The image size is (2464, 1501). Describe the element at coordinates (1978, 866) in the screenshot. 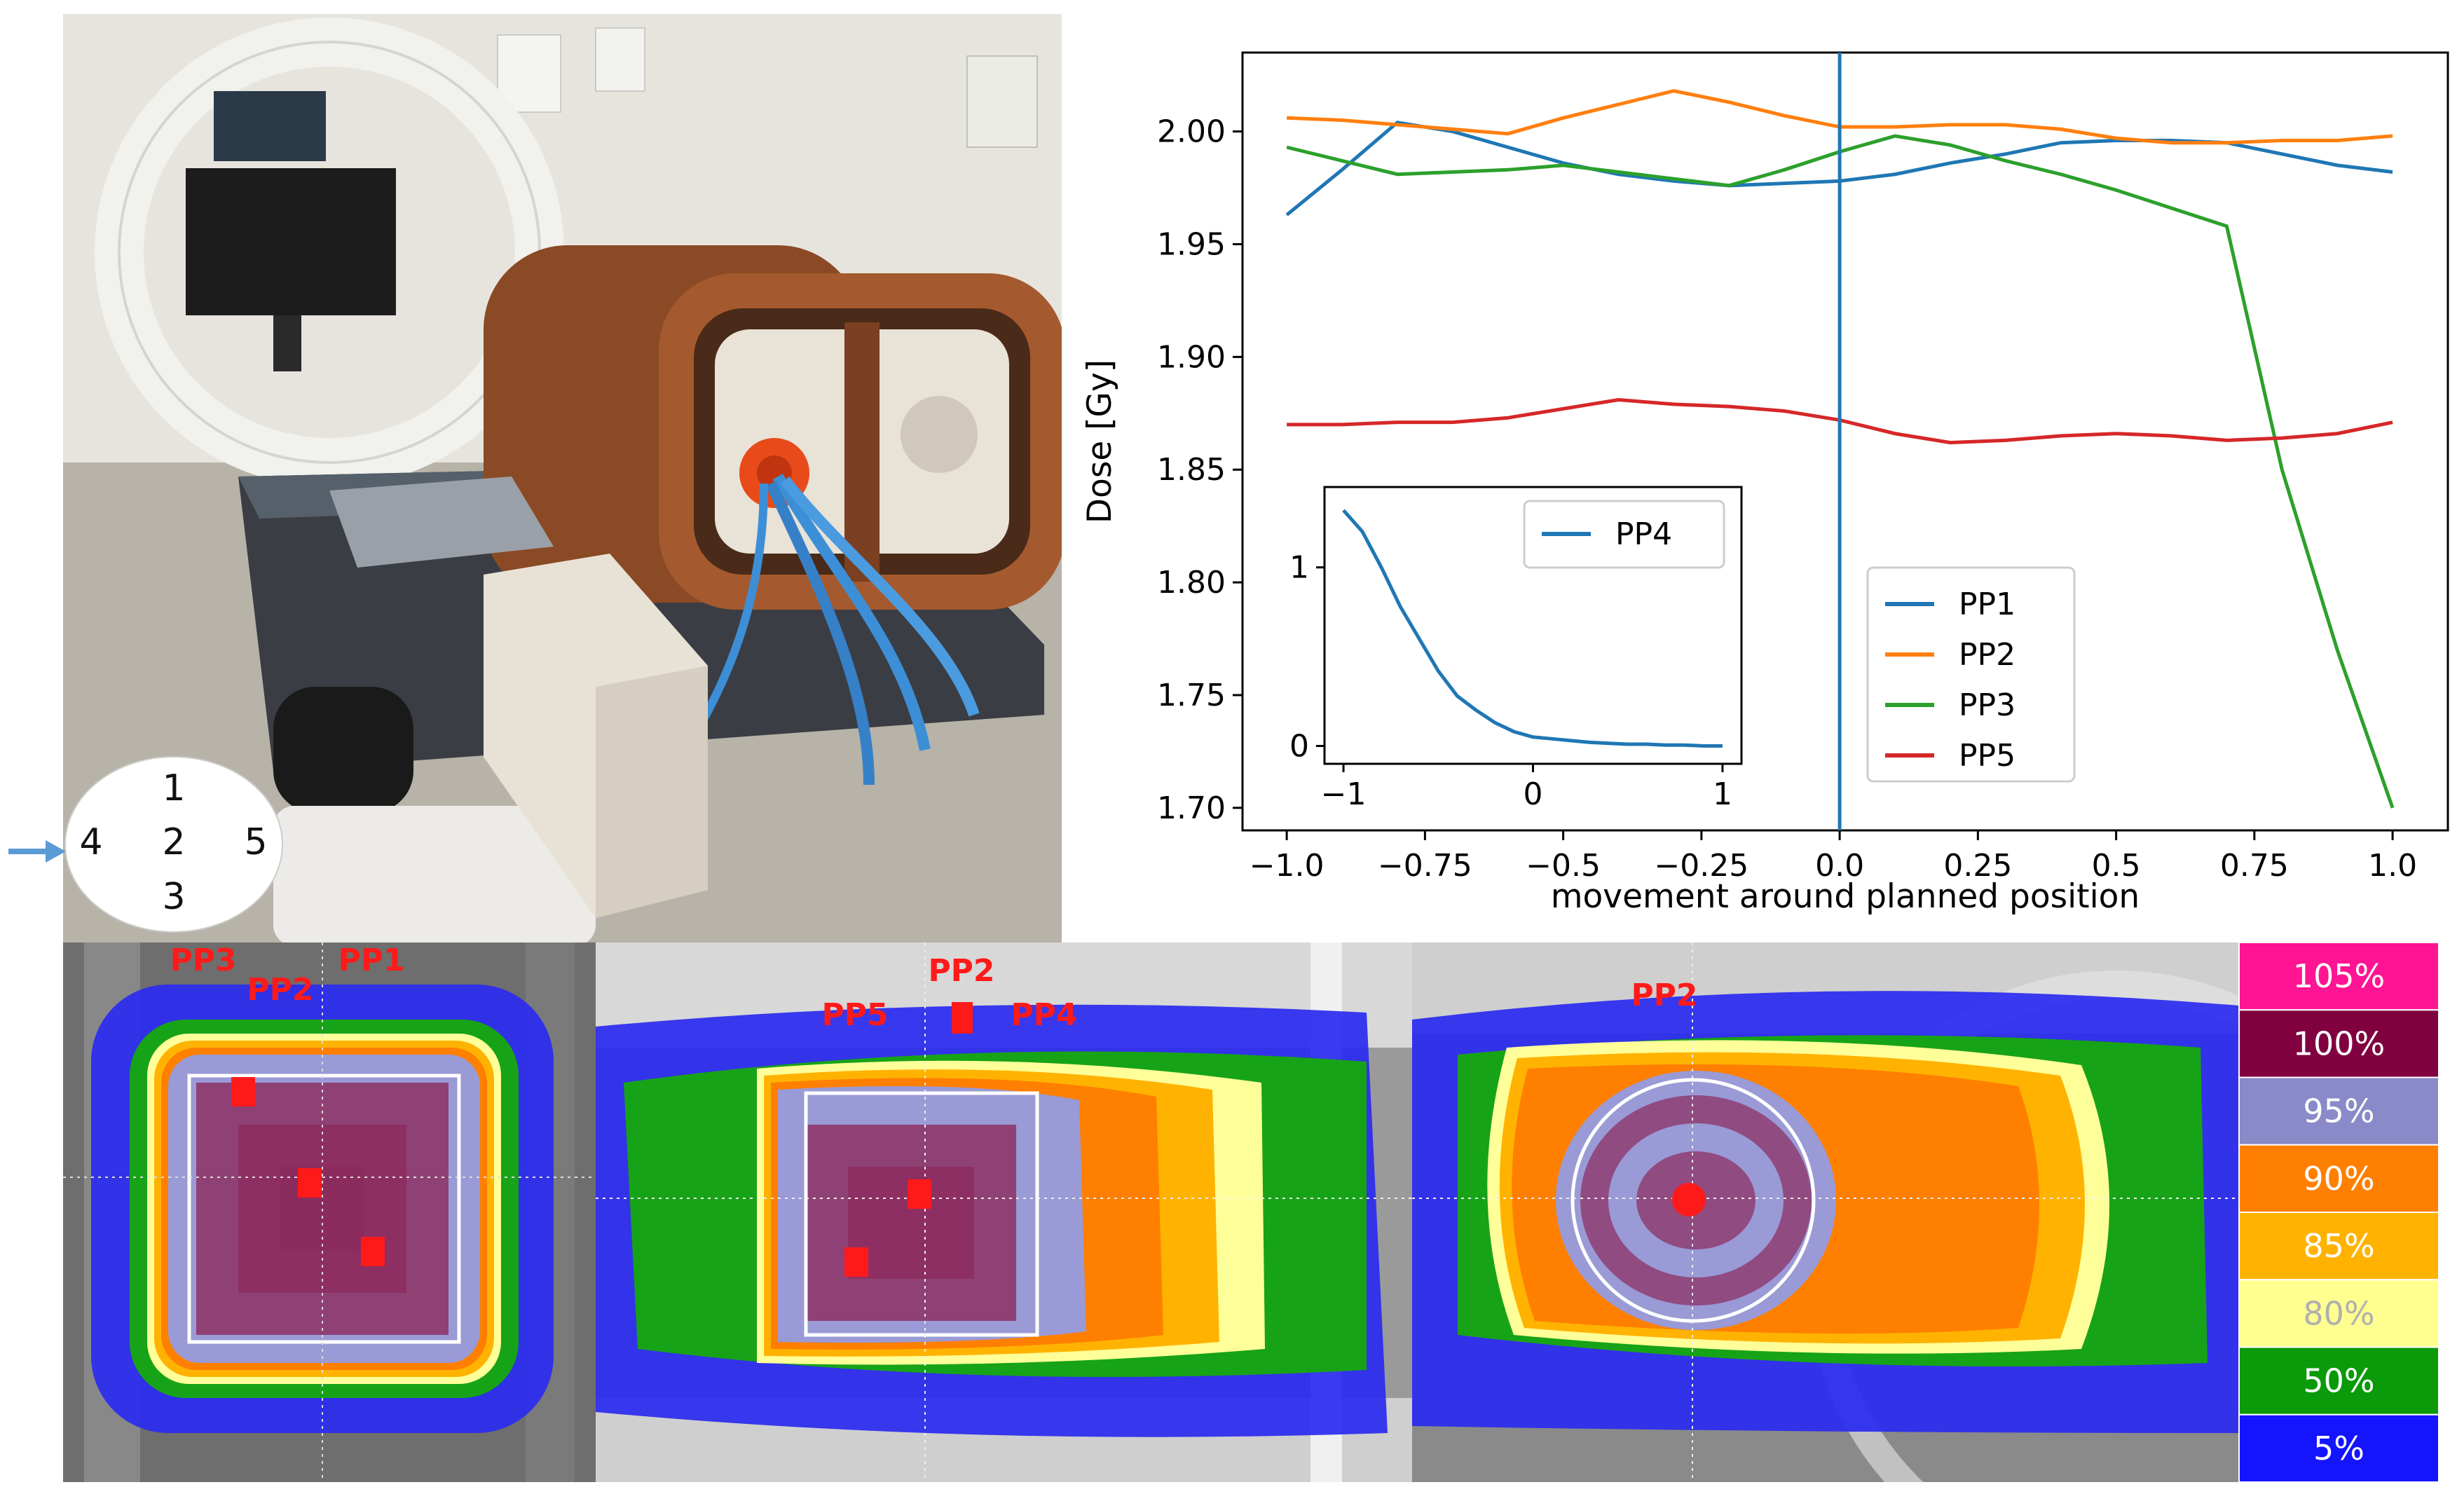

I see `x-tick-label: 0.25` at that location.